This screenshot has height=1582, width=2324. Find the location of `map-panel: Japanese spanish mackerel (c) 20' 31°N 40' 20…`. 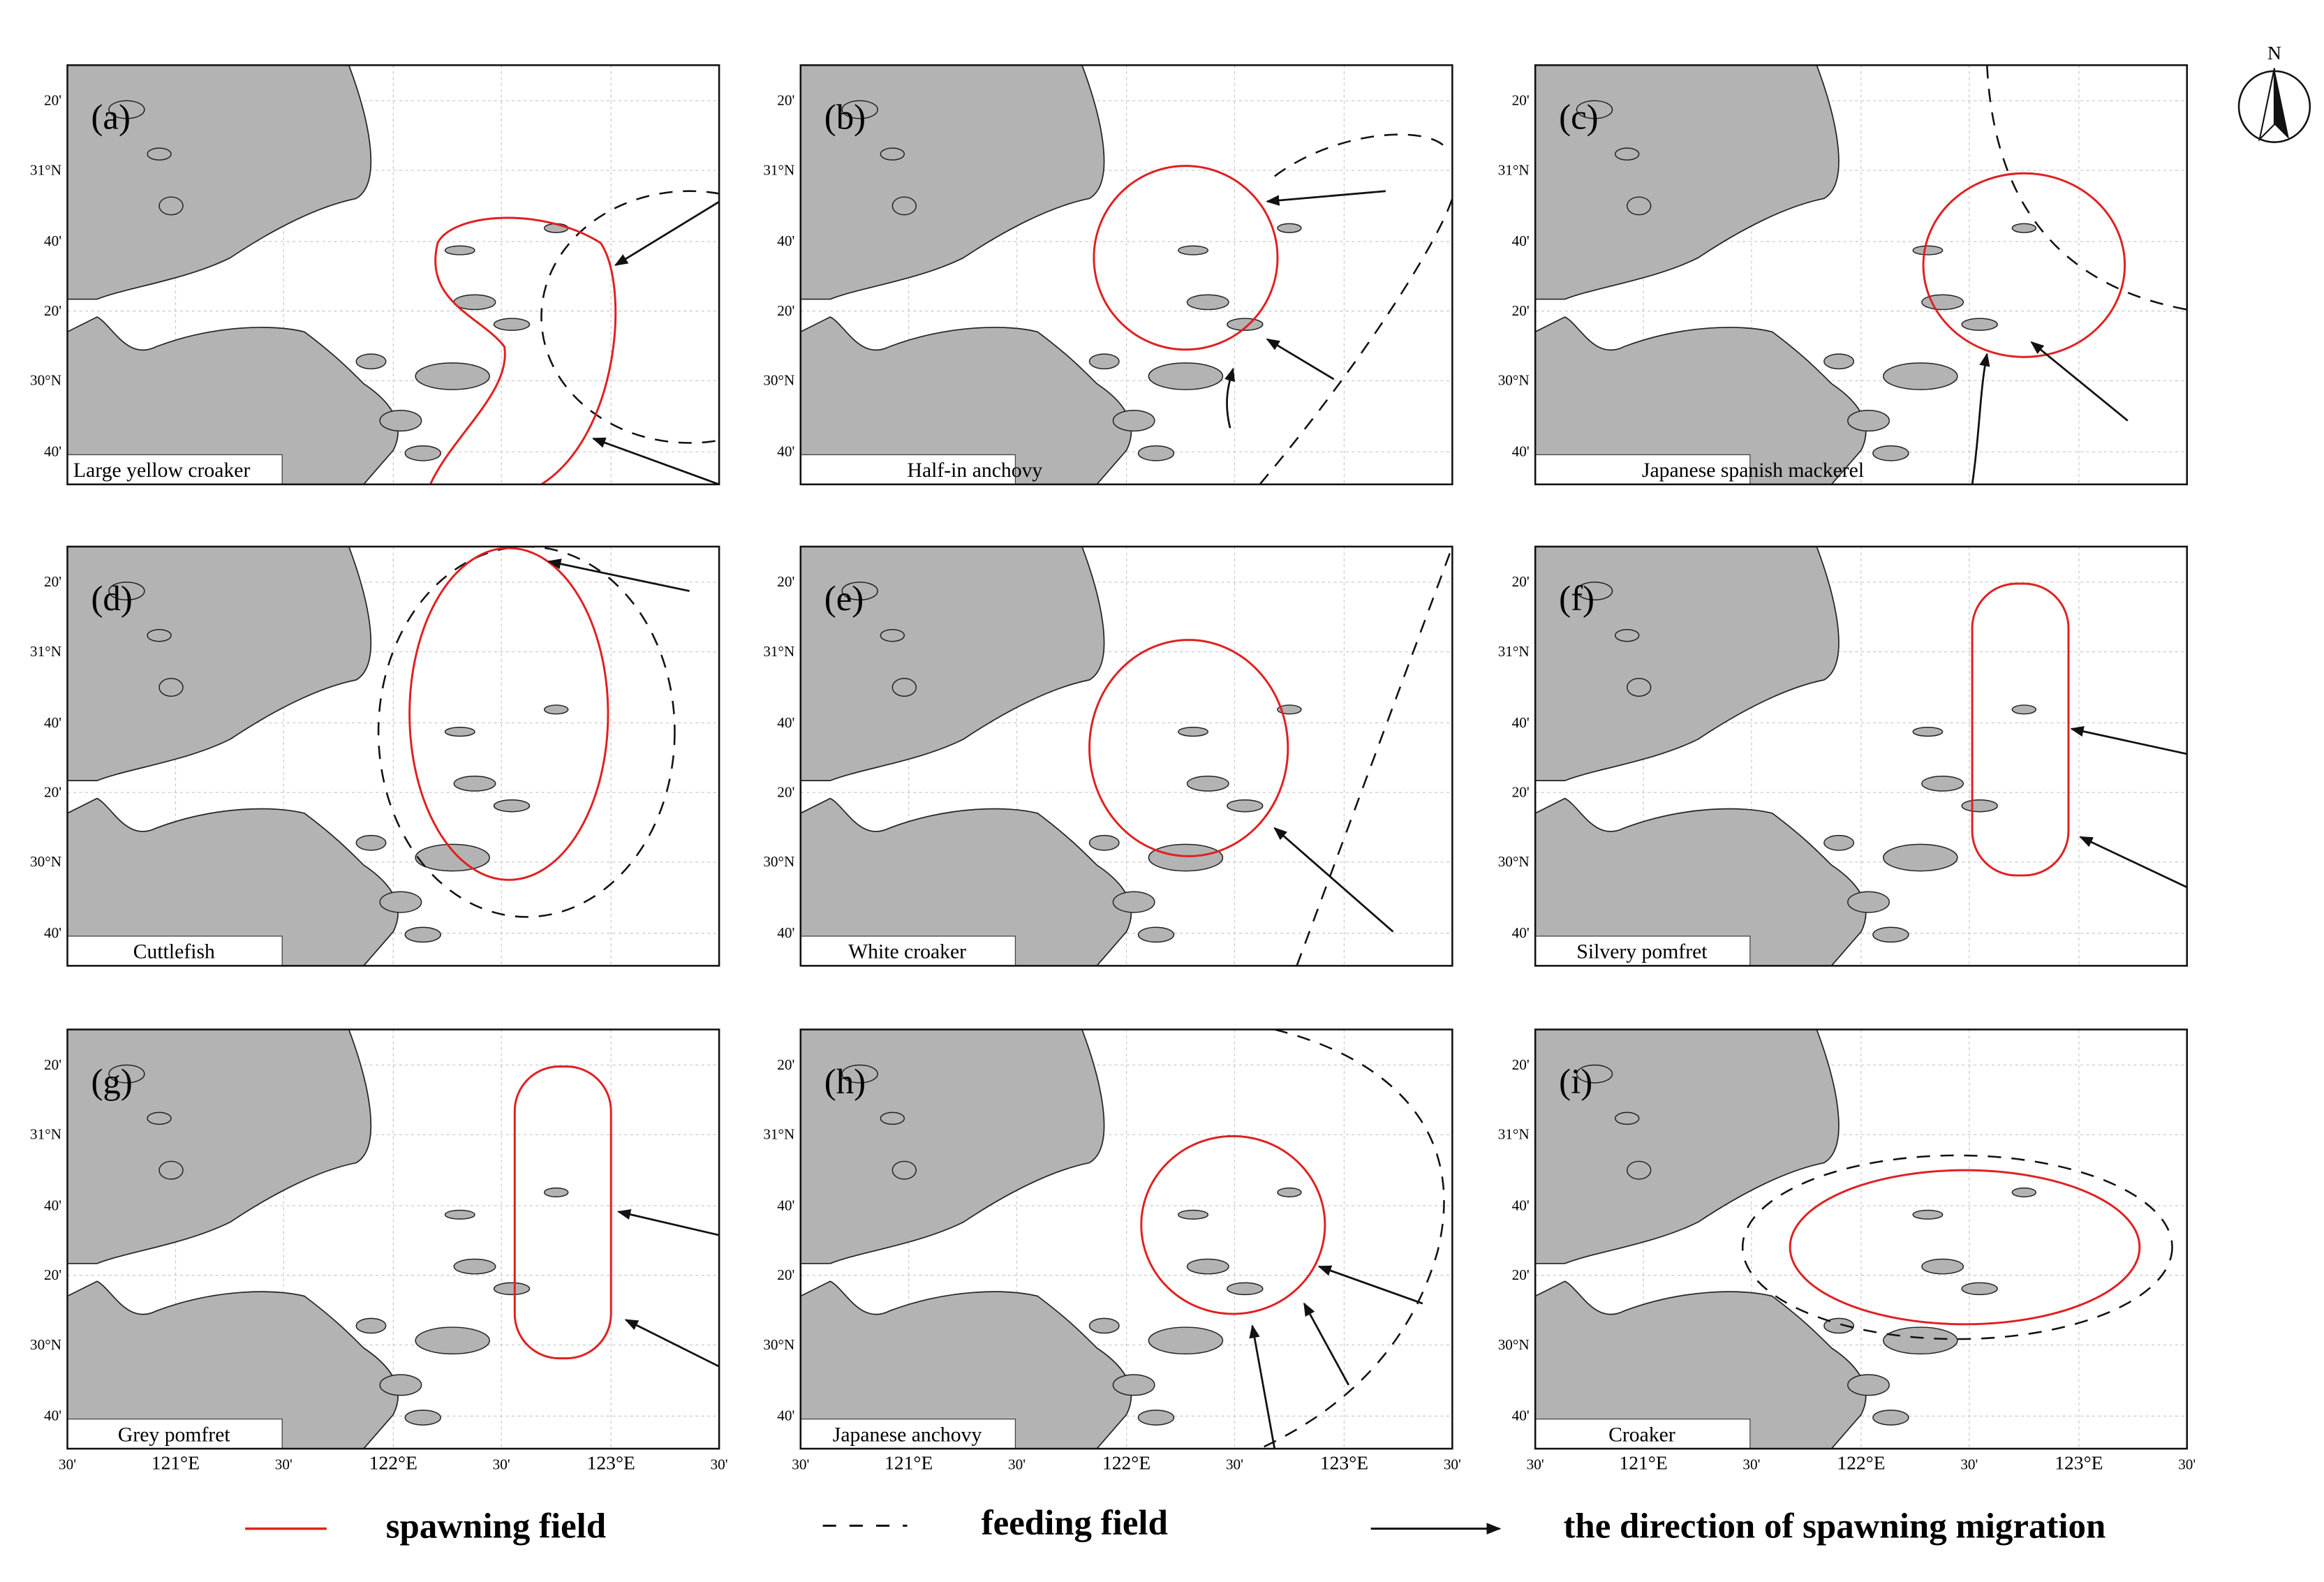

map-panel: Japanese spanish mackerel (c) 20' 31°N 40' 20… is located at coordinates (1843, 275).